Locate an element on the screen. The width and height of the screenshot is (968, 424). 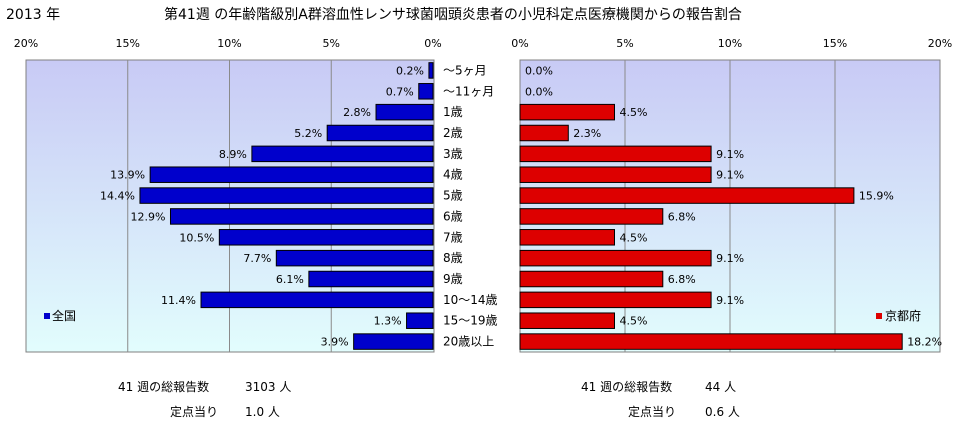
left-data-label: 11.4% is located at coordinates (178, 300).